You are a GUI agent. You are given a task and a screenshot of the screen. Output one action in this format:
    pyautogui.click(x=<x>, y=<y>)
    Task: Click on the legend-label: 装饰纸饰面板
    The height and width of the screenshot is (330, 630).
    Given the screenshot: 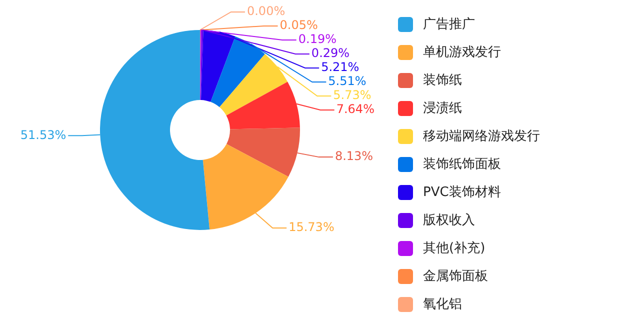 What is the action you would take?
    pyautogui.click(x=462, y=164)
    